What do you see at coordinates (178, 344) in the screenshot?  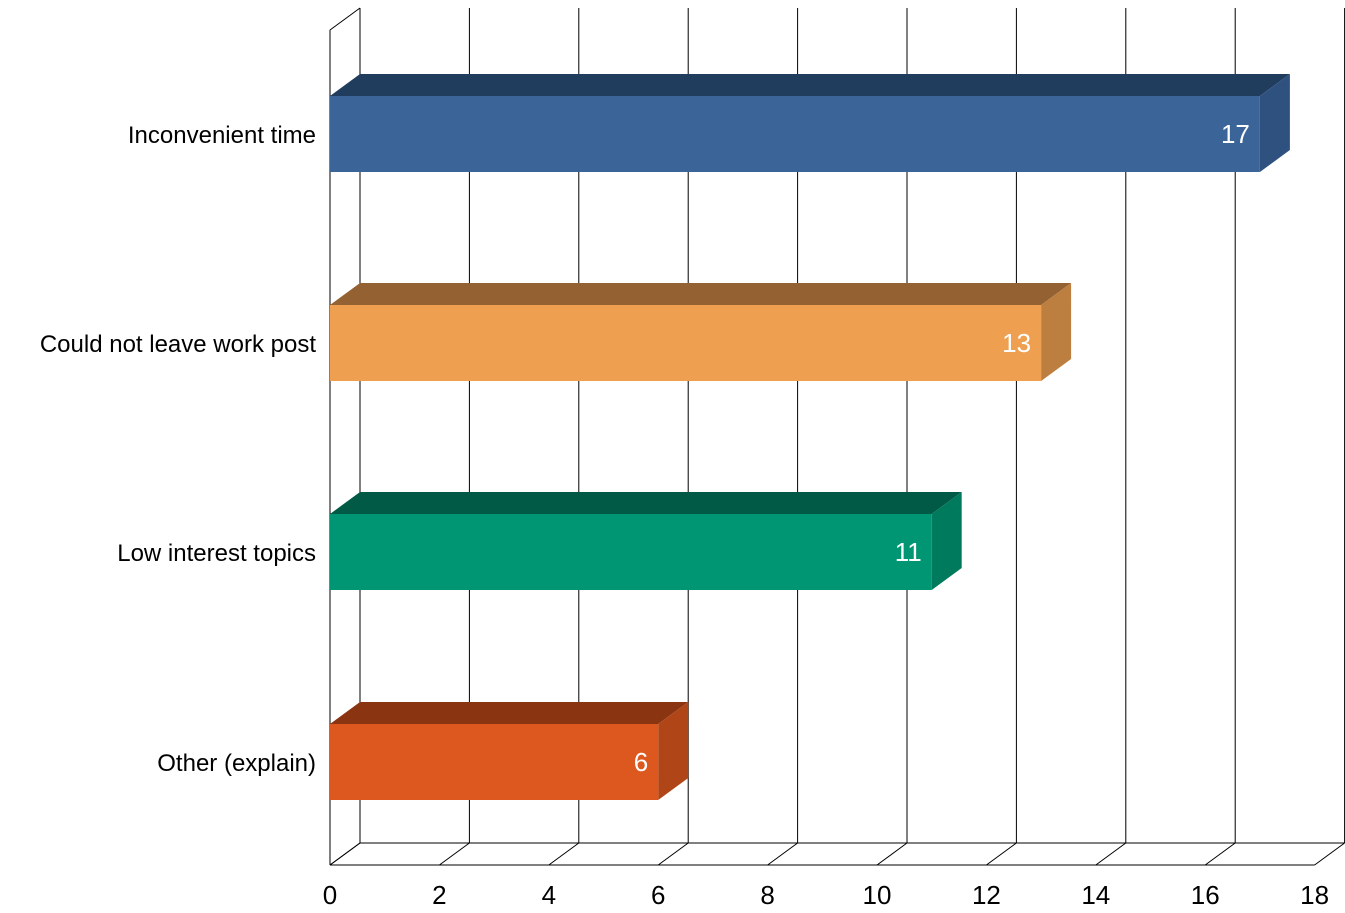 I see `category-label-2: Could not leave work post` at bounding box center [178, 344].